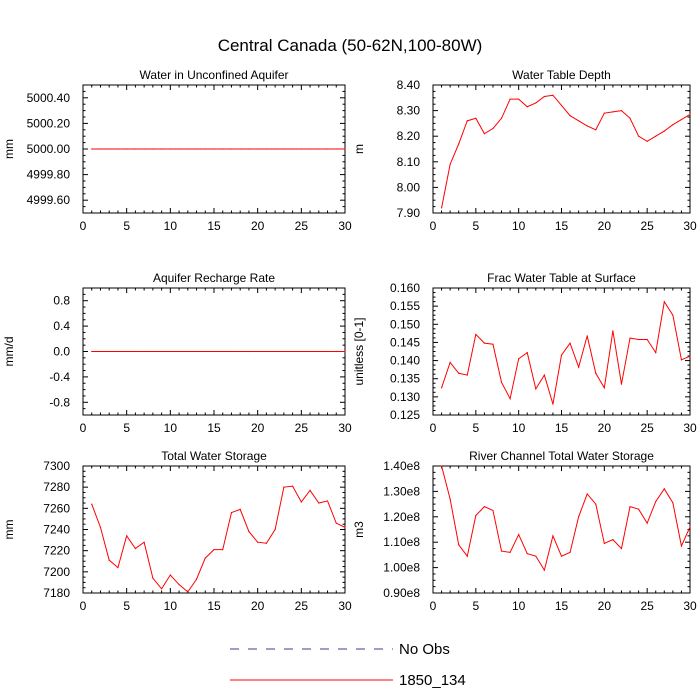  Describe the element at coordinates (302, 606) in the screenshot. I see `x-tick-label: 25` at that location.